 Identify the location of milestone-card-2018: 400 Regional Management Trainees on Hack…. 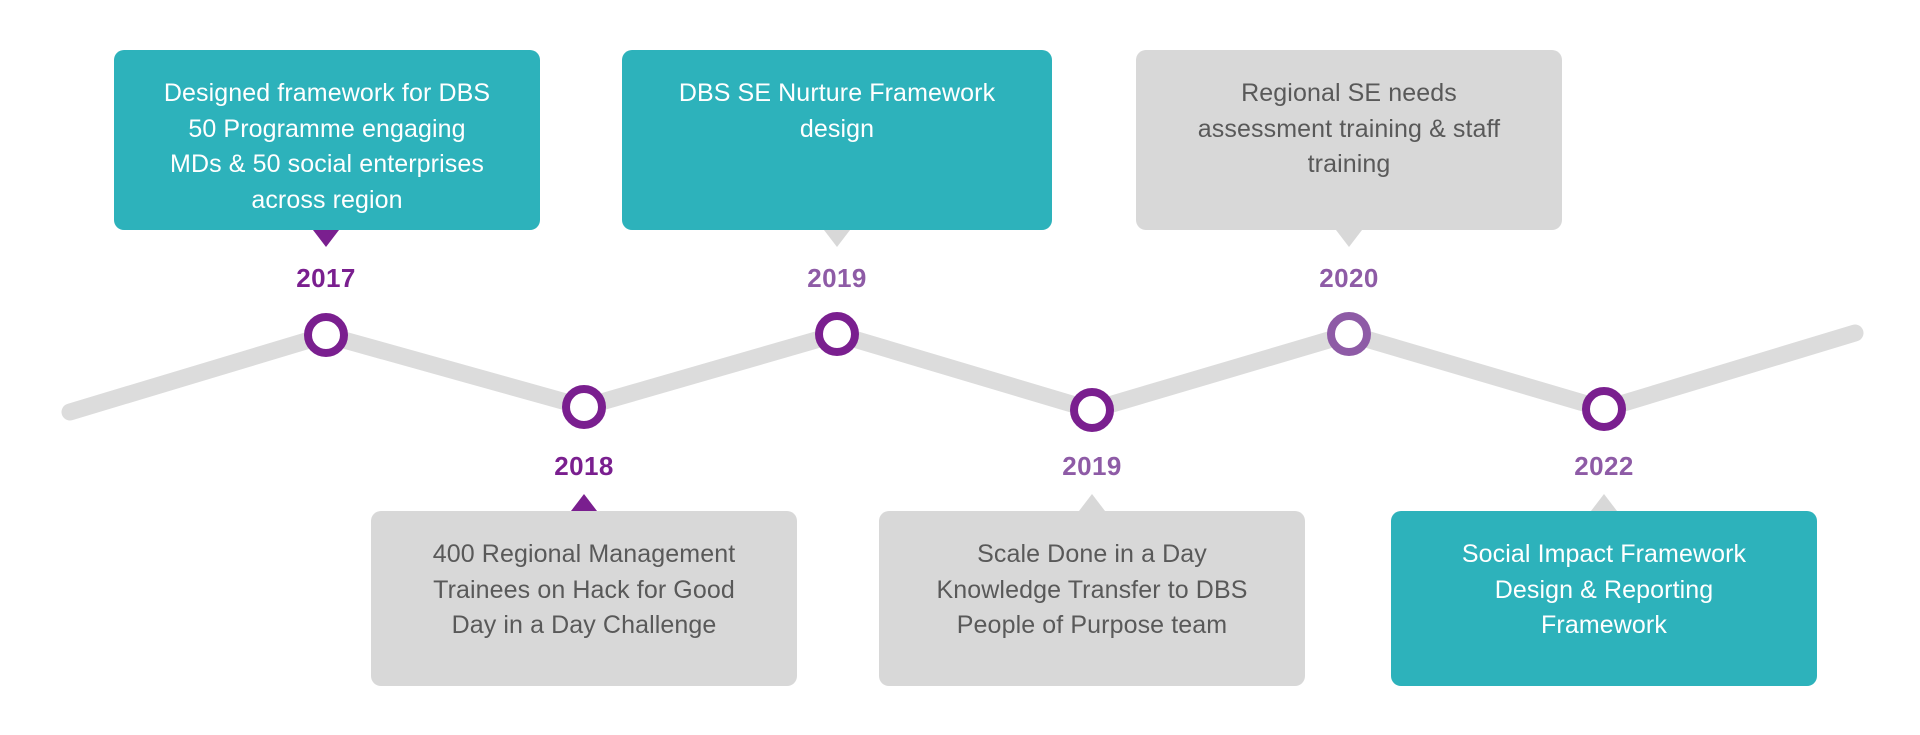
(584, 598).